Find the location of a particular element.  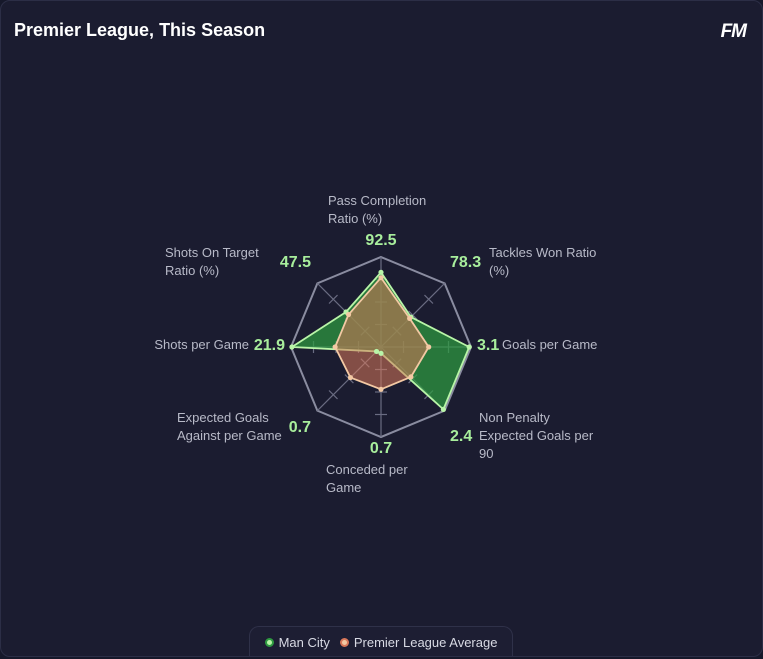

axis-label-line: Shots On Target is located at coordinates (212, 252).